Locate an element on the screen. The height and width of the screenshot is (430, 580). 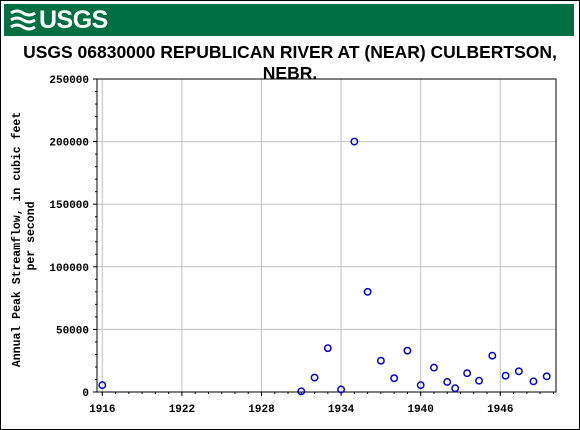
x-tick-label: 1916 is located at coordinates (102, 410).